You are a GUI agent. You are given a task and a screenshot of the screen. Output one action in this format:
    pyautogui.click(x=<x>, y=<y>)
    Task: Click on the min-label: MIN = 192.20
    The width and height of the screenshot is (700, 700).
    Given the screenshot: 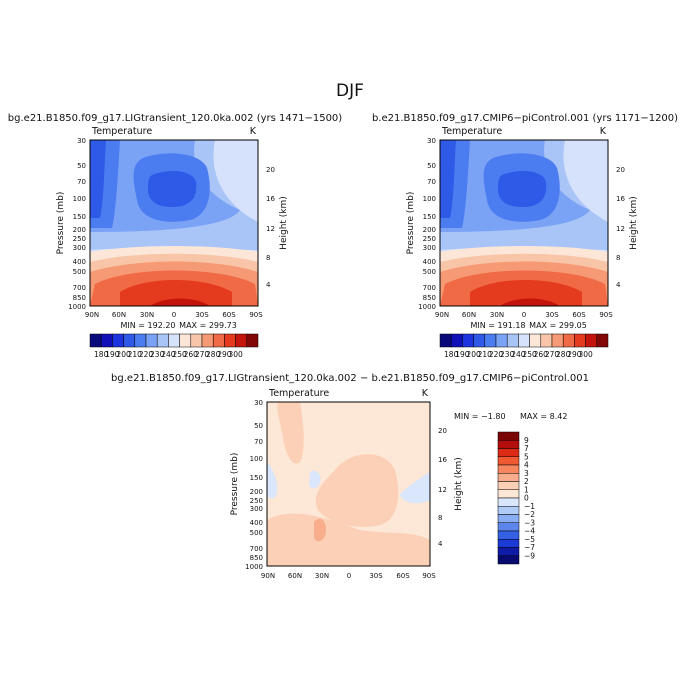 What is the action you would take?
    pyautogui.click(x=147, y=325)
    